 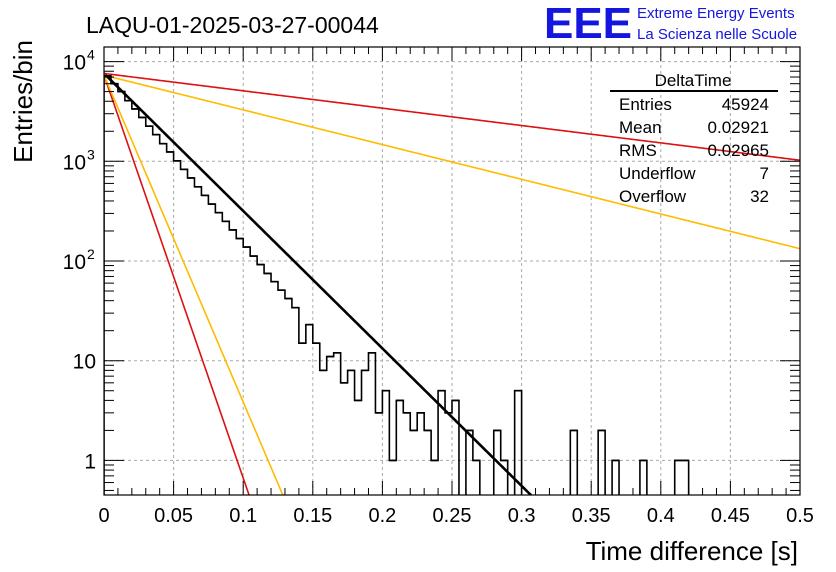 What do you see at coordinates (738, 150) in the screenshot?
I see `stats-value: 0.02965` at bounding box center [738, 150].